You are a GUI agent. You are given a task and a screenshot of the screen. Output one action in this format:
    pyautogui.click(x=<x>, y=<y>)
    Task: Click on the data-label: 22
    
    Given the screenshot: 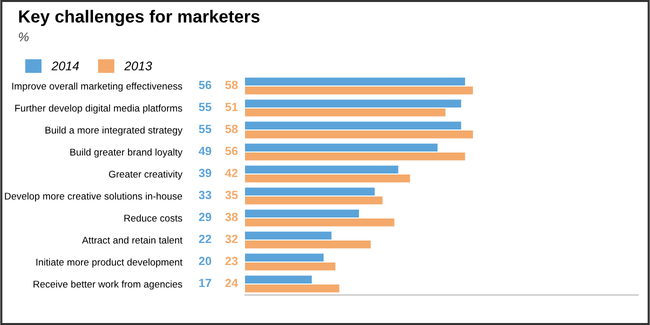 What is the action you would take?
    pyautogui.click(x=205, y=239)
    